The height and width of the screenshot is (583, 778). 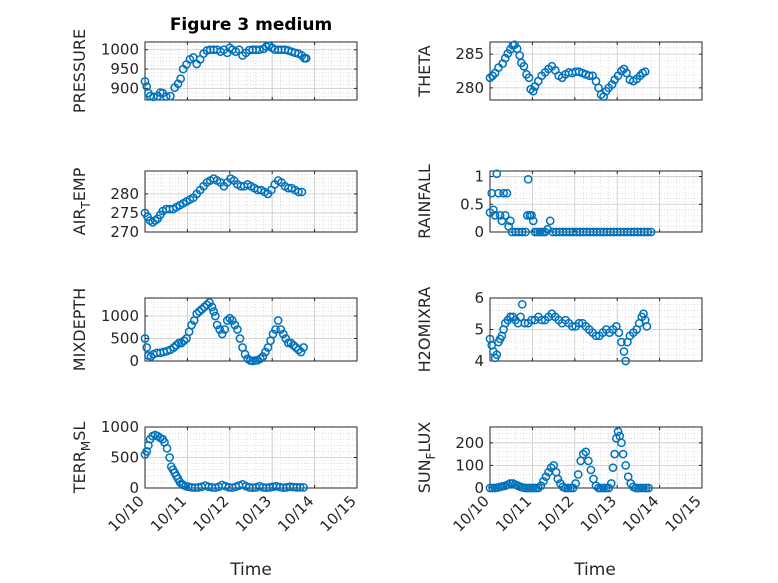 I want to click on subplot-4: 0 0.5 1 RAINFALL, so click(x=559, y=202).